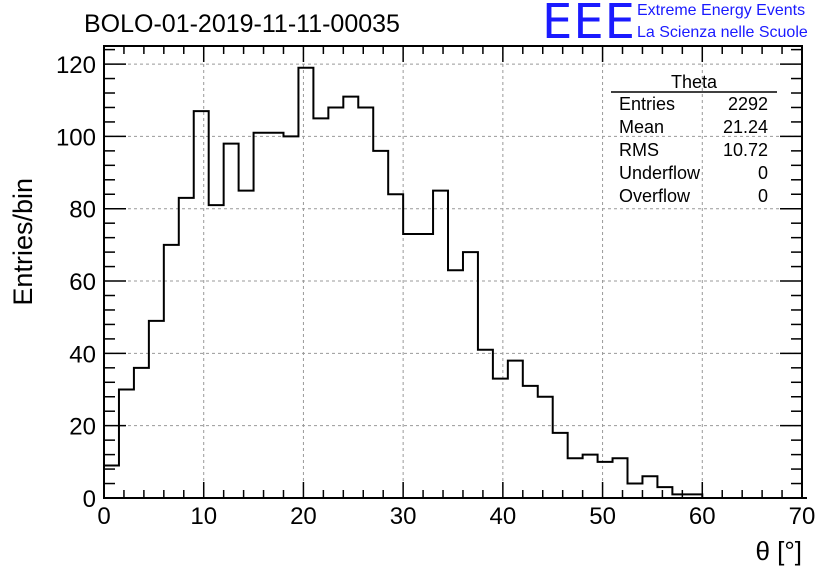 The width and height of the screenshot is (836, 572). What do you see at coordinates (647, 104) in the screenshot?
I see `stats-row-label: Entries` at bounding box center [647, 104].